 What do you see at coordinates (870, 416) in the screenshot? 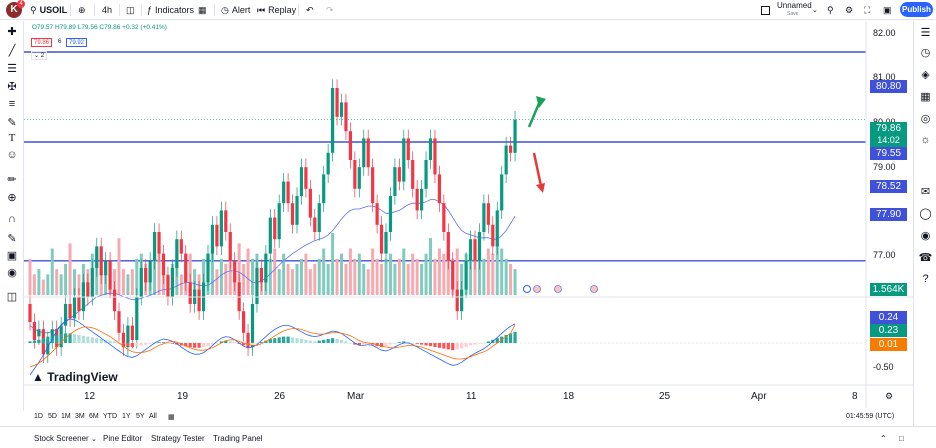
I see `utc-clock: 01:45:59 (UTC)` at bounding box center [870, 416].